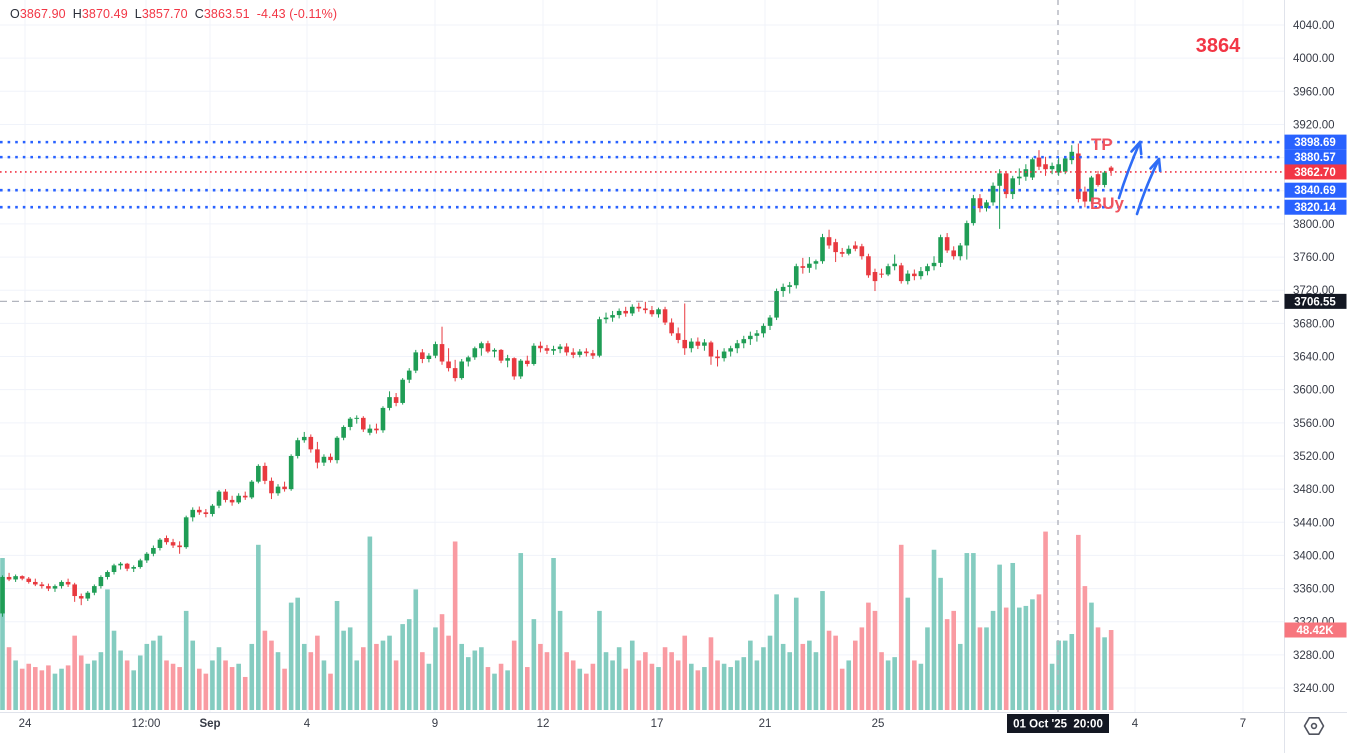 The height and width of the screenshot is (753, 1347). What do you see at coordinates (1314, 125) in the screenshot?
I see `price-tick-label: 3920.00` at bounding box center [1314, 125].